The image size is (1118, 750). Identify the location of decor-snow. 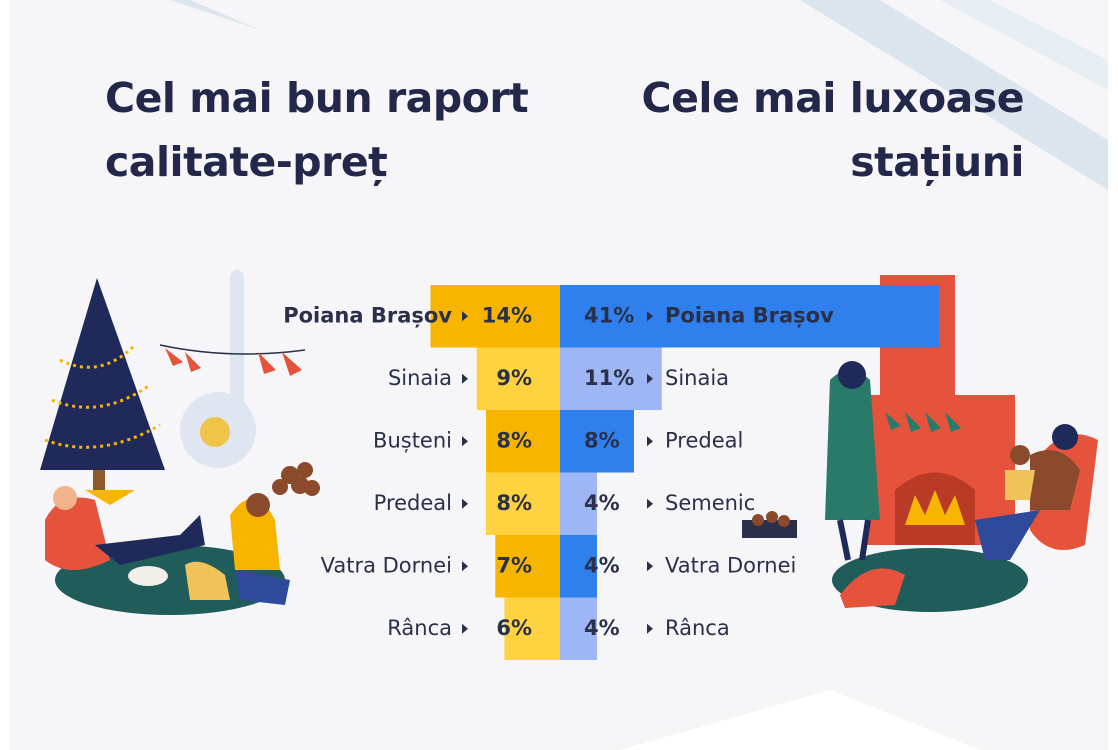
(800, 720).